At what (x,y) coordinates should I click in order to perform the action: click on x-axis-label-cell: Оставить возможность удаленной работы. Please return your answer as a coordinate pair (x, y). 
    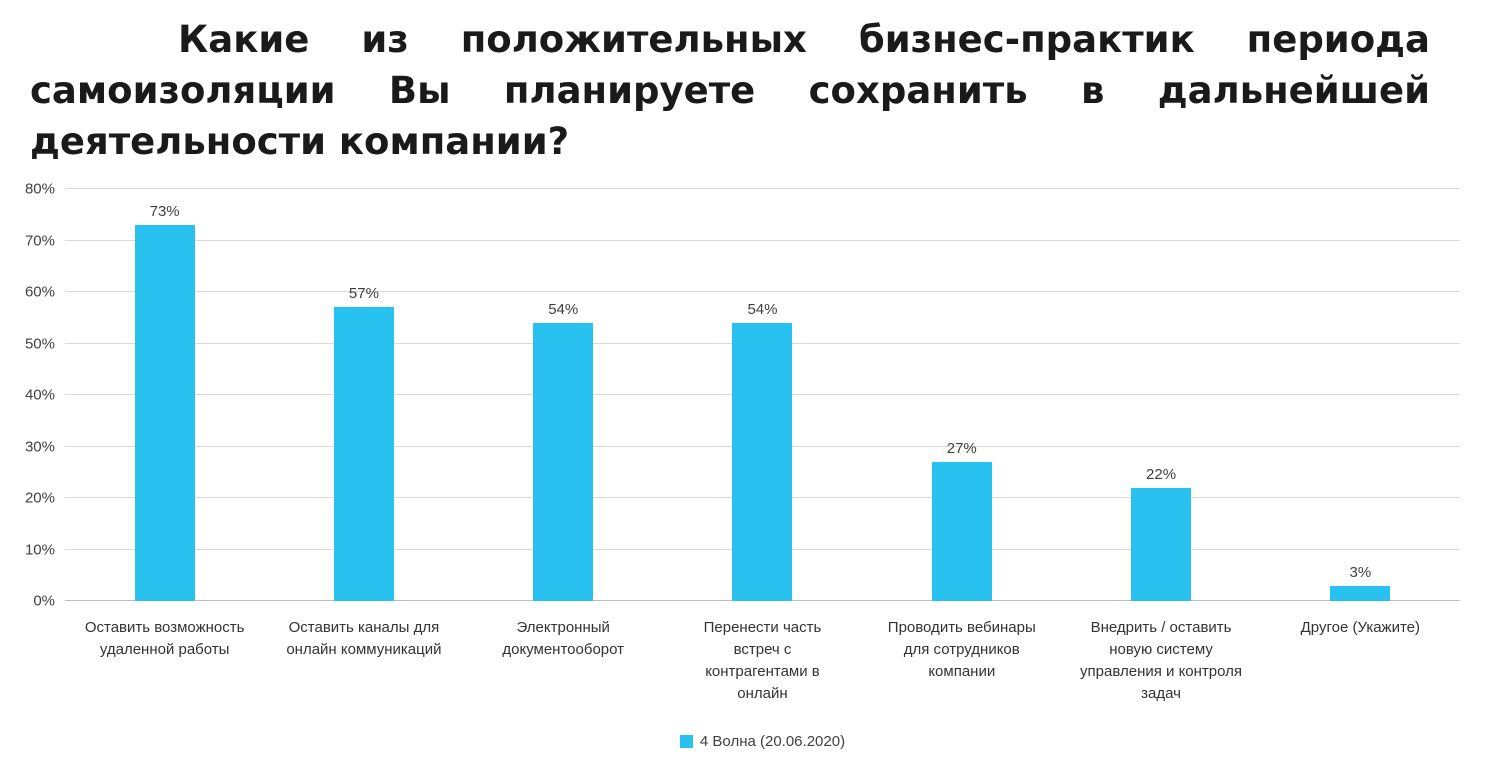
    Looking at the image, I should click on (164, 661).